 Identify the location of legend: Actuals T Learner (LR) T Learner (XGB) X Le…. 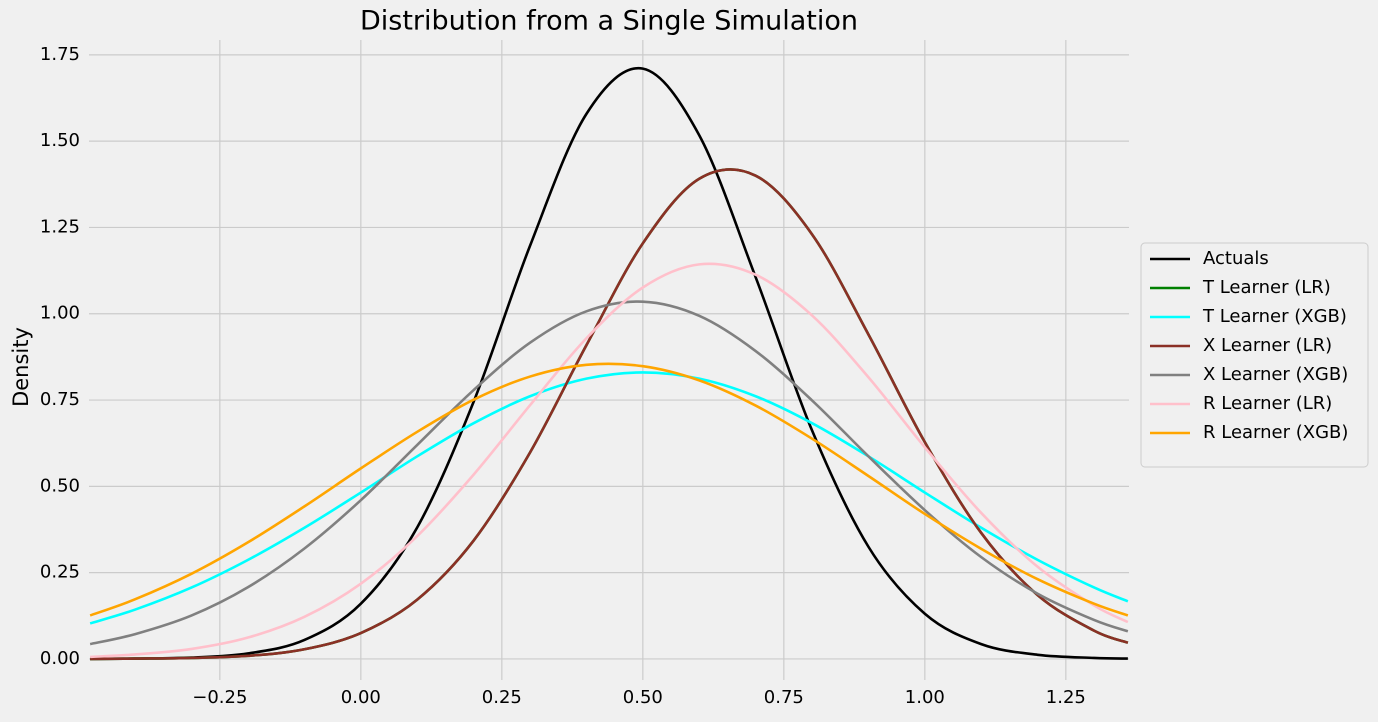
(1254, 355).